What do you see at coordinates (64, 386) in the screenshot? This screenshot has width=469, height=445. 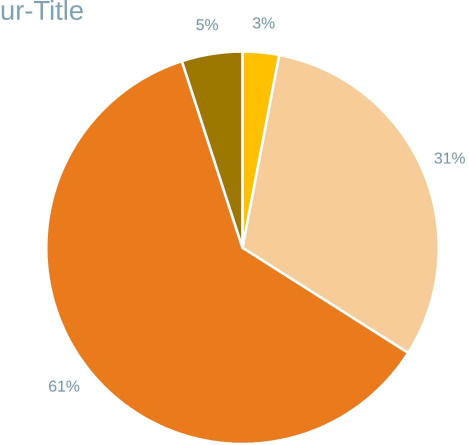 I see `data-label: 61%` at bounding box center [64, 386].